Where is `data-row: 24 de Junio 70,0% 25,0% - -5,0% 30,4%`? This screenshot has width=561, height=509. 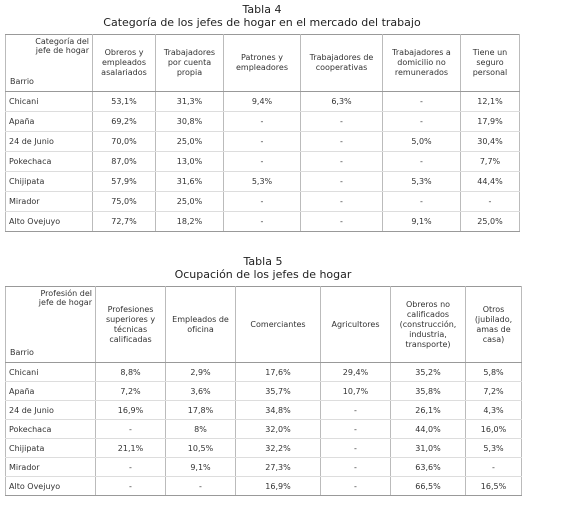
data-row: 24 de Junio 70,0% 25,0% - -5,0% 30,4% is located at coordinates (262, 141).